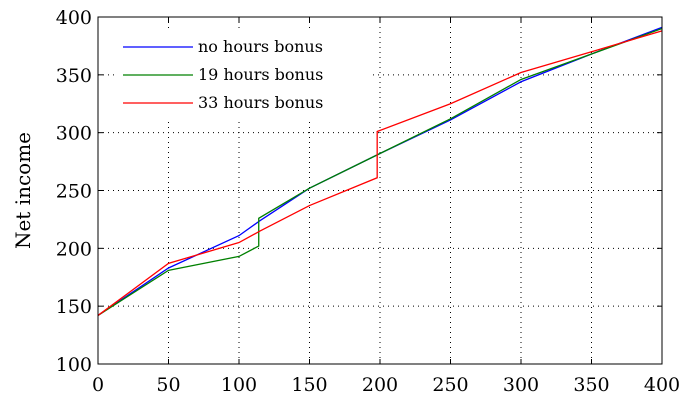  Describe the element at coordinates (380, 385) in the screenshot. I see `x-tick-label: 200` at that location.